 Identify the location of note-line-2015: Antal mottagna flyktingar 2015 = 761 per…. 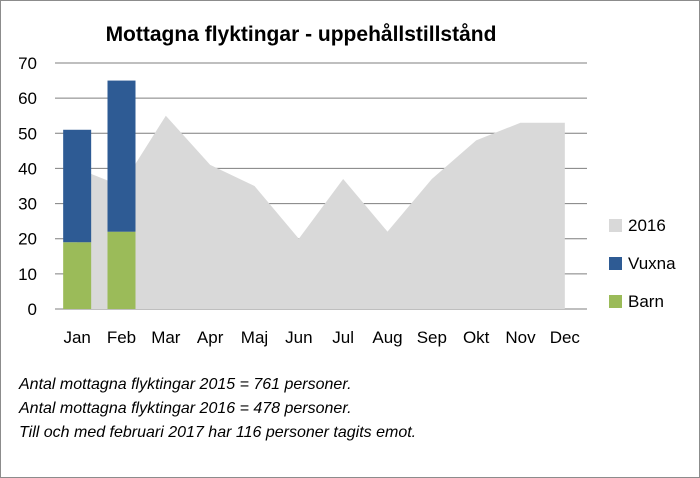
(185, 384).